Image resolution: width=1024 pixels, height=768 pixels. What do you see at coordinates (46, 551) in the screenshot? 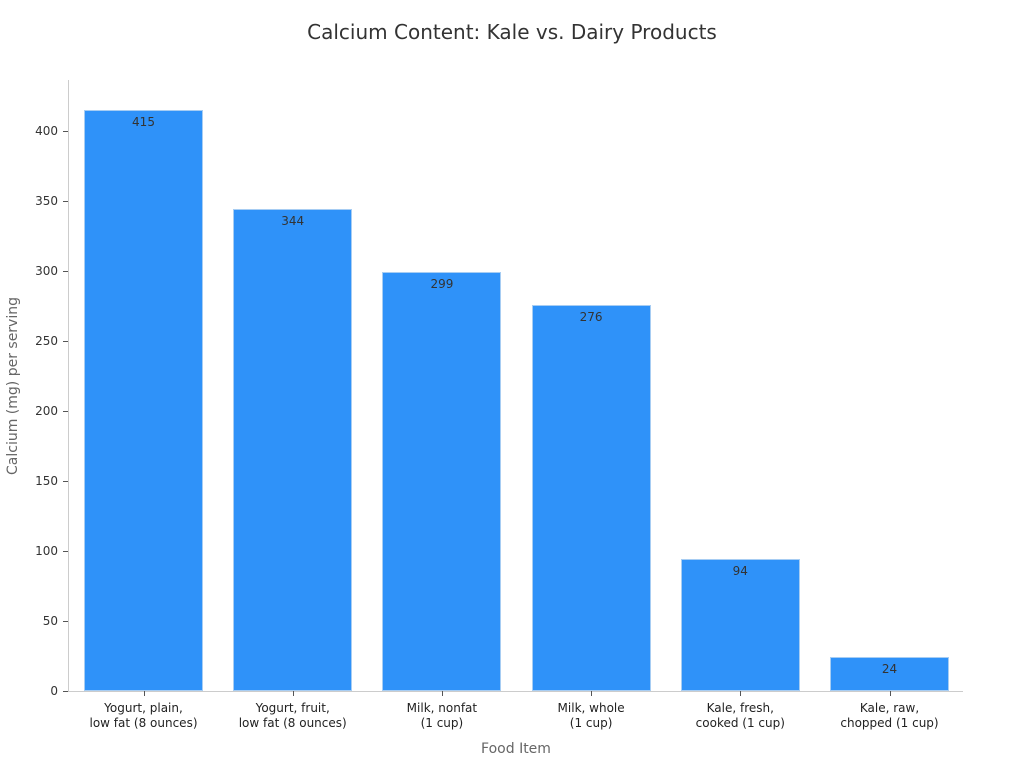
I see `y-tick-label: 100` at bounding box center [46, 551].